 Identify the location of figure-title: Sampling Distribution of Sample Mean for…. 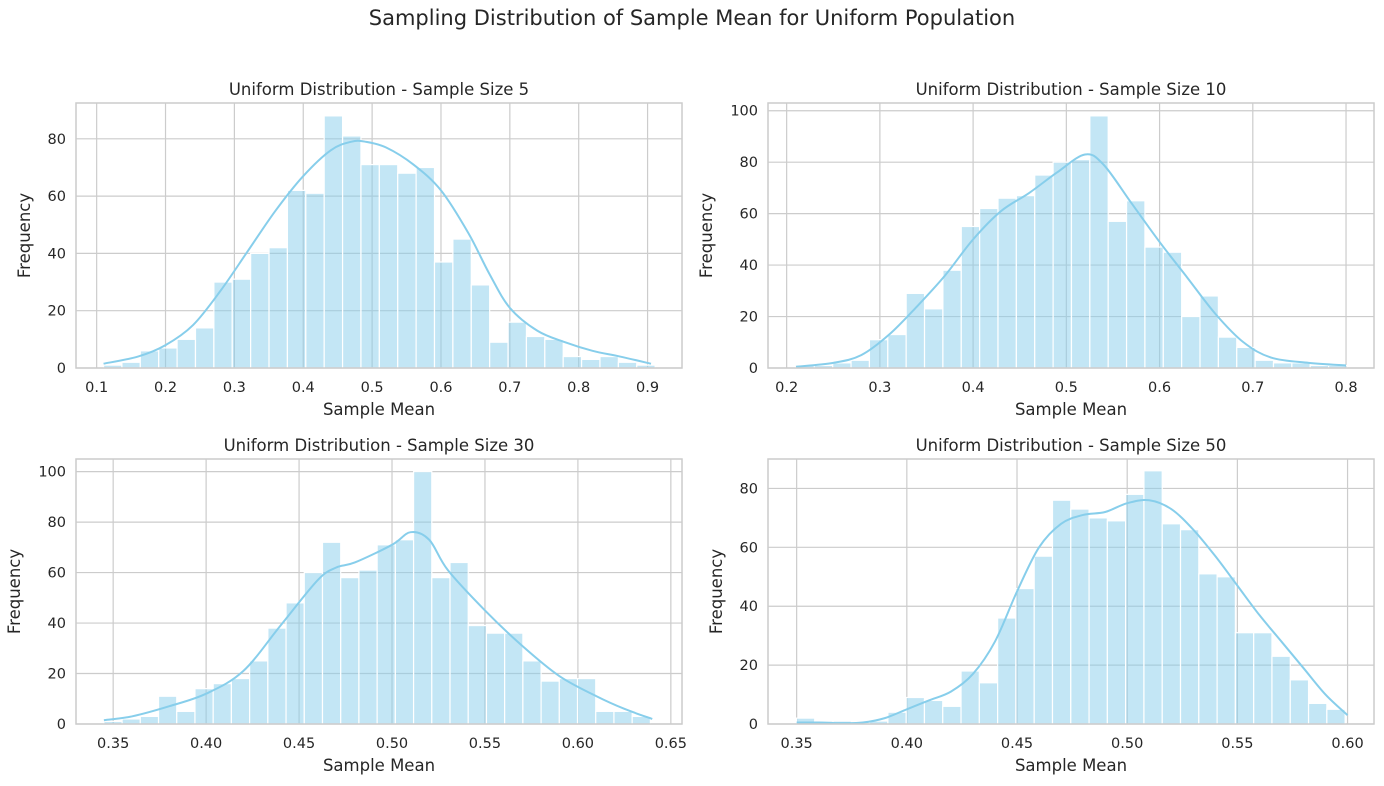
(692, 18).